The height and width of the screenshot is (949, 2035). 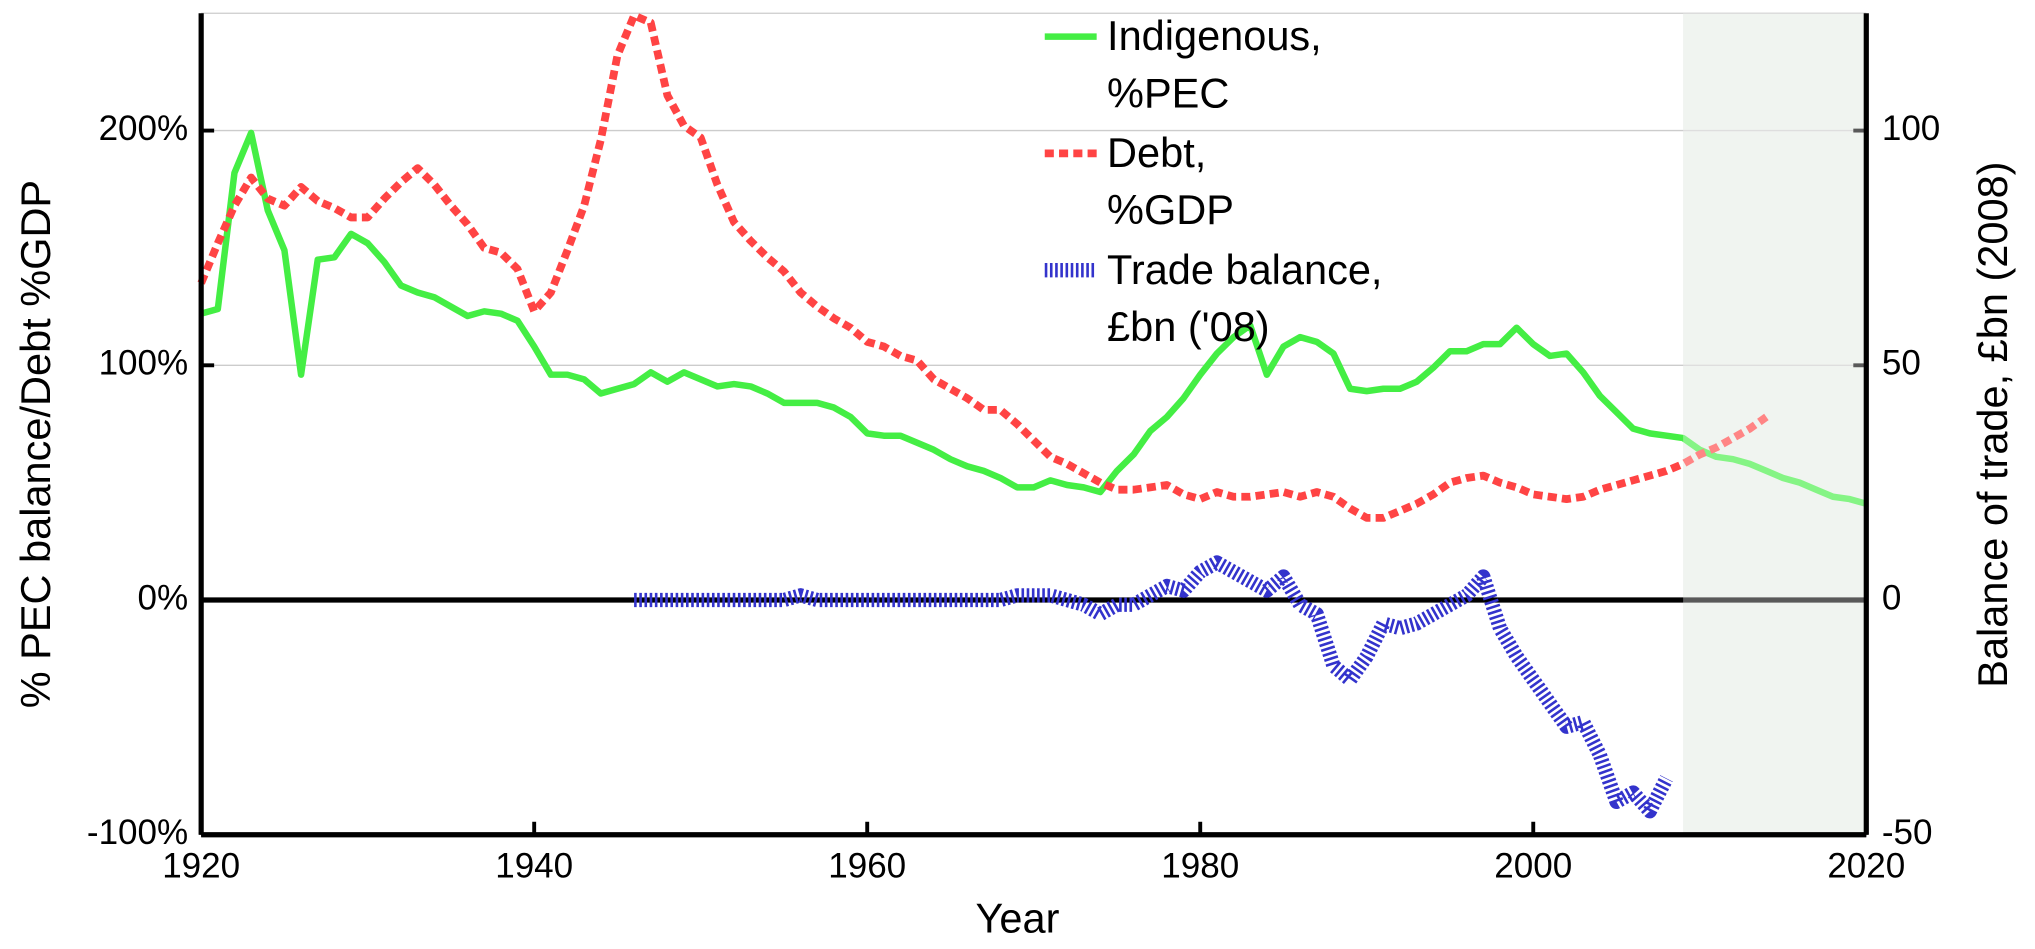 What do you see at coordinates (1901, 363) in the screenshot?
I see `y2-tick-label: 50` at bounding box center [1901, 363].